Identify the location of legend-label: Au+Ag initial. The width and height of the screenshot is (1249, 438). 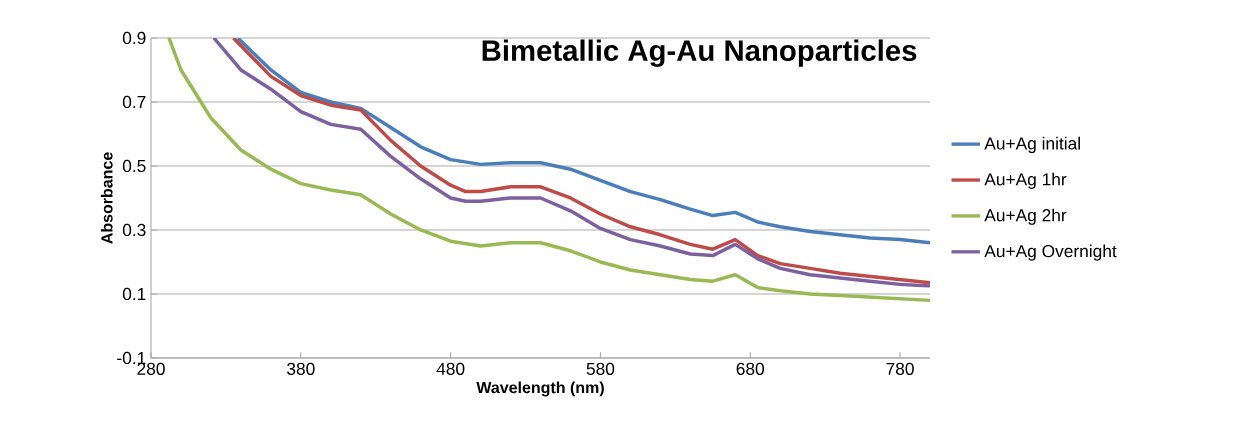
(1032, 145).